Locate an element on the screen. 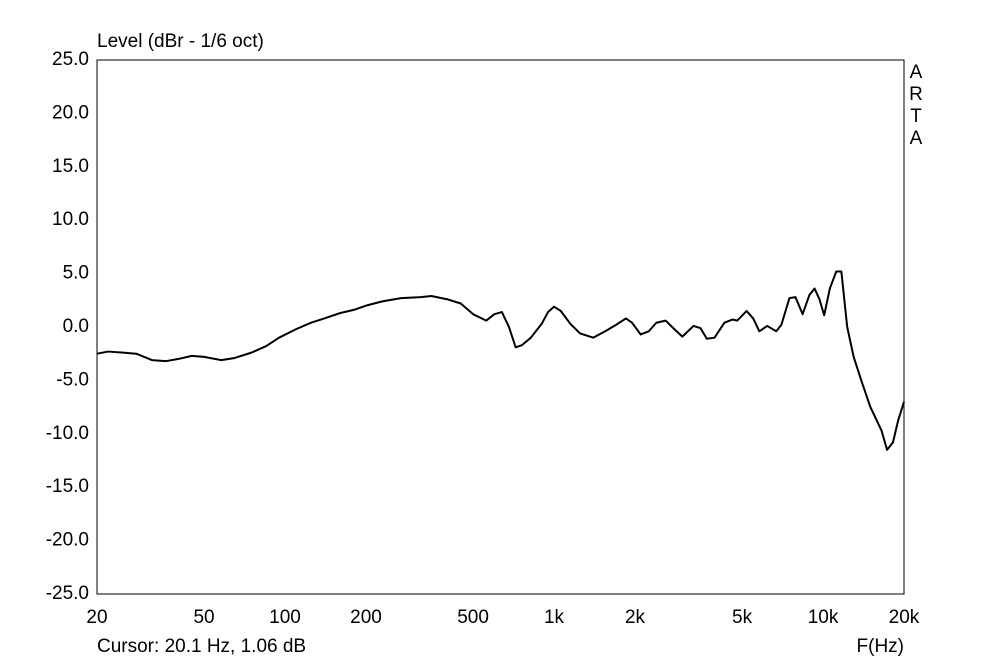 The height and width of the screenshot is (666, 1000). brand-letter: R is located at coordinates (916, 94).